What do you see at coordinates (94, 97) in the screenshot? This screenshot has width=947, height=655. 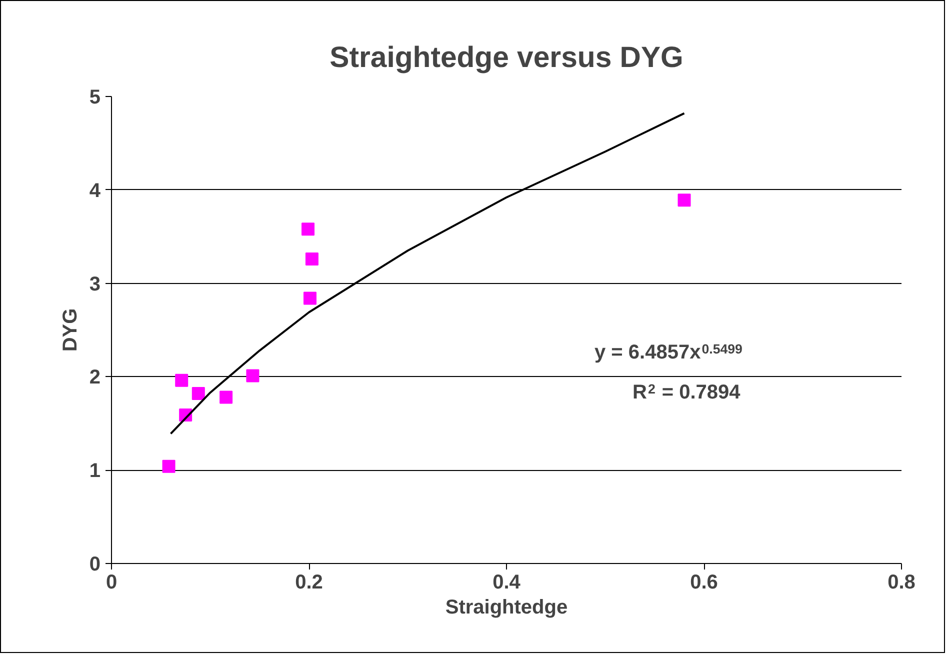 I see `y-tick-label: 5` at bounding box center [94, 97].